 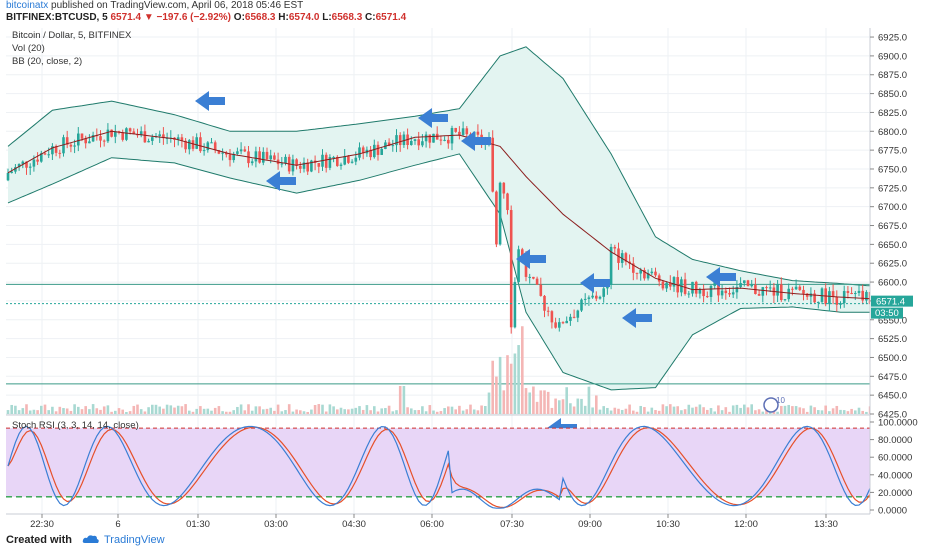 I want to click on time-tick-label: 22:30, so click(x=42, y=523).